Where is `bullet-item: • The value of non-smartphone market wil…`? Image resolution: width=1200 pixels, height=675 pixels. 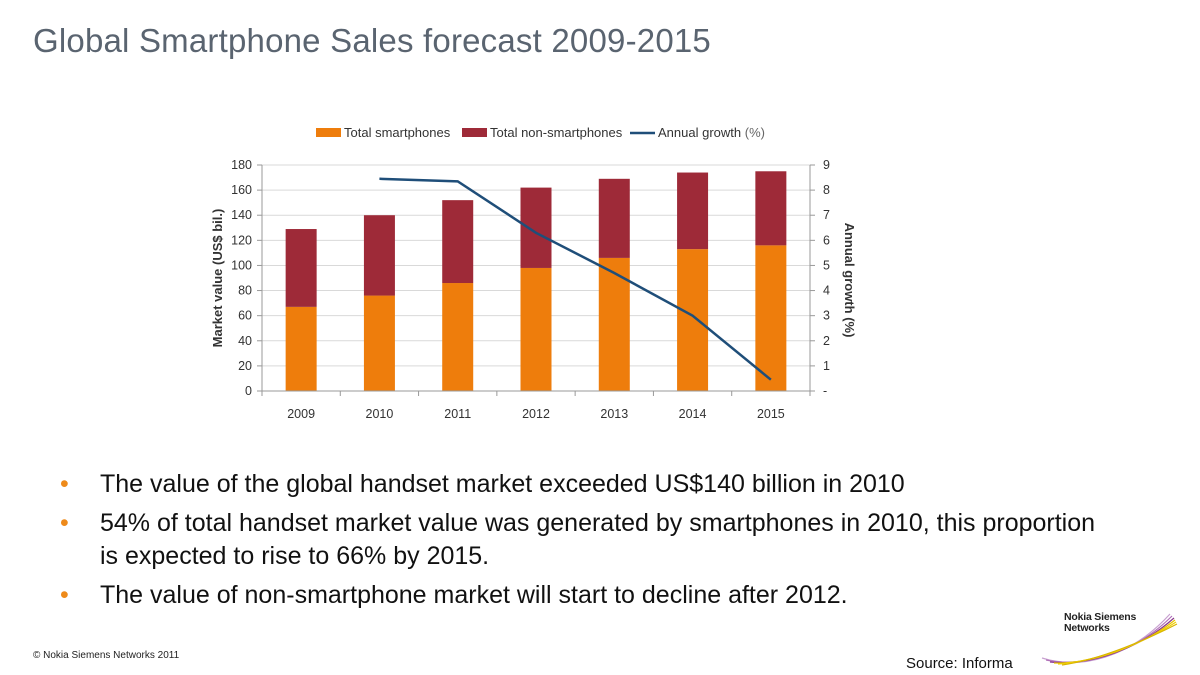
bullet-item: • The value of non-smartphone market wil… is located at coordinates (590, 595).